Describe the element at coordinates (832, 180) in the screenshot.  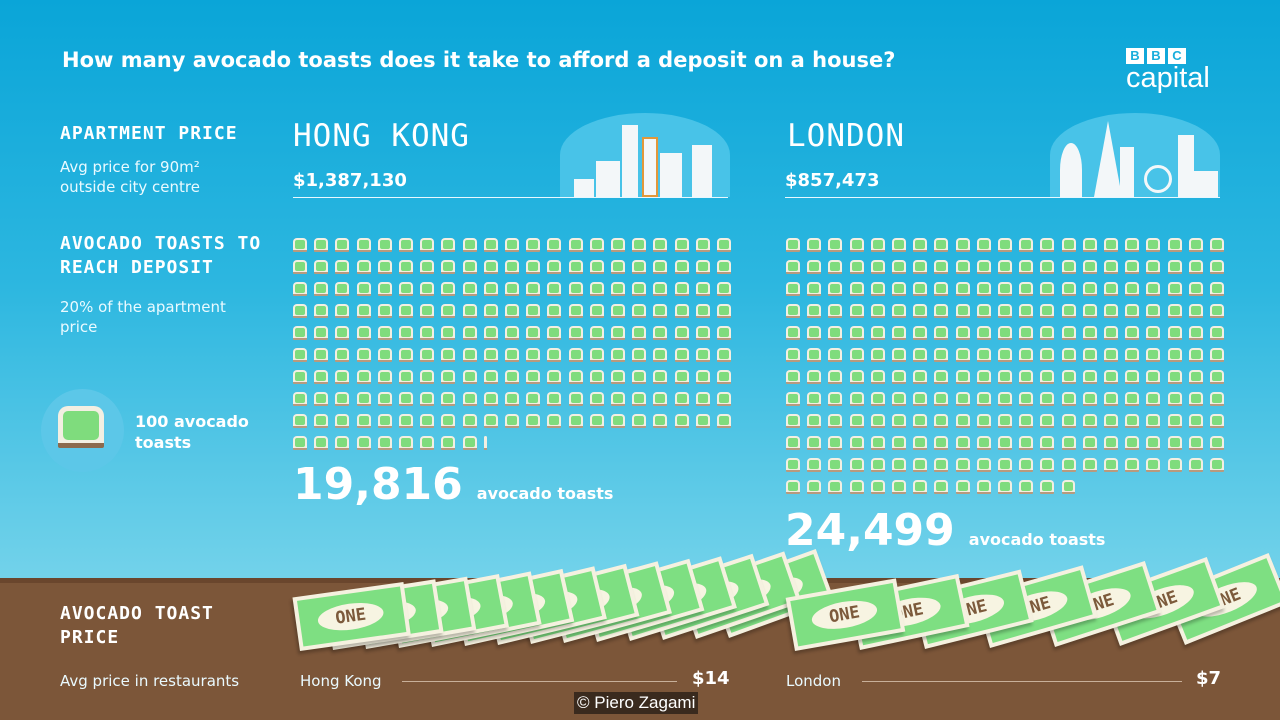
I see `apartment-price-london: $857,473` at that location.